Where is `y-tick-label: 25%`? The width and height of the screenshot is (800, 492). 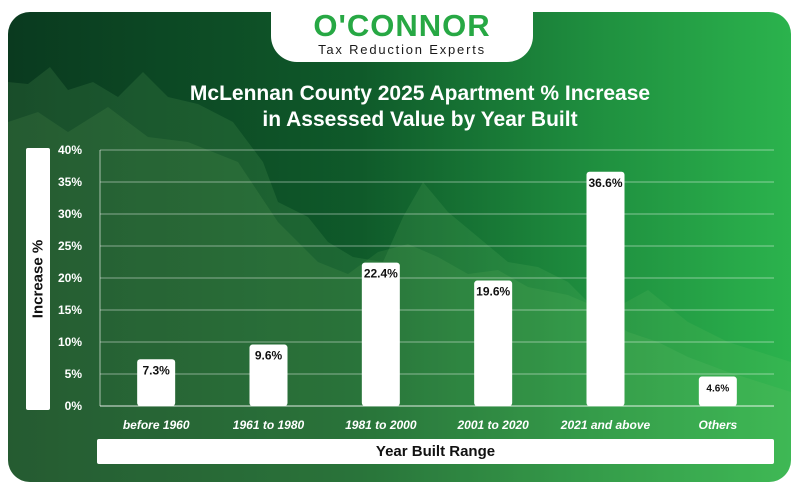 y-tick-label: 25% is located at coordinates (70, 246).